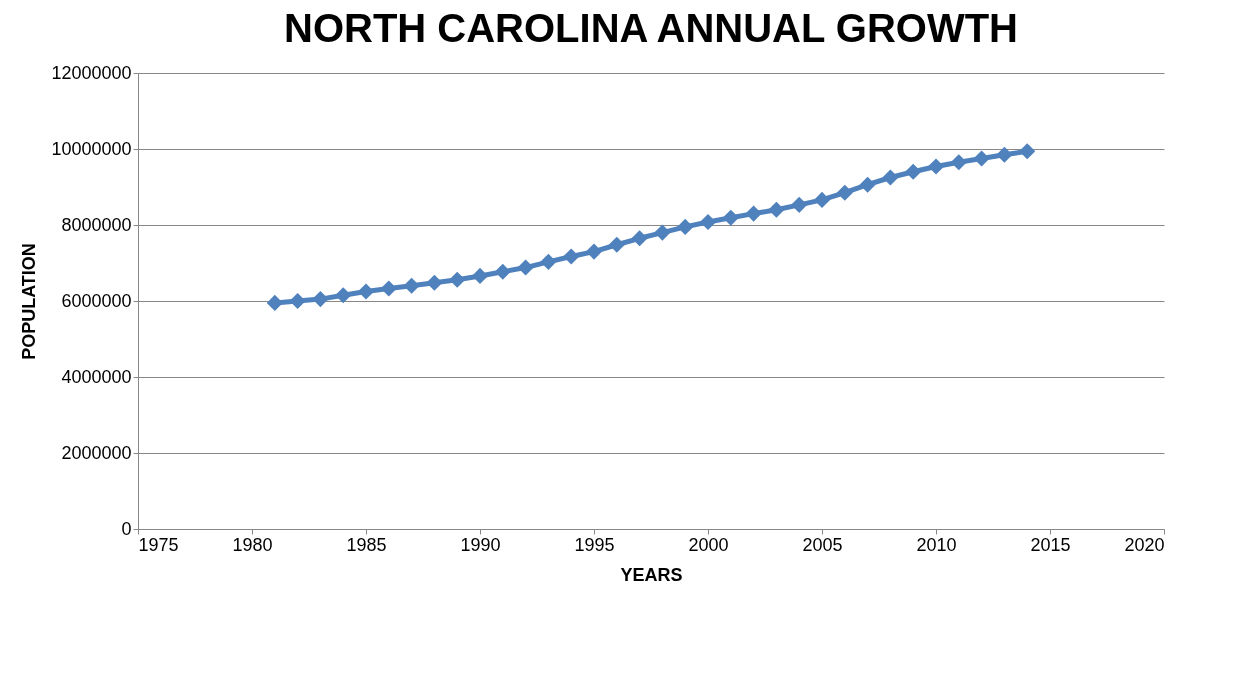  Describe the element at coordinates (158, 544) in the screenshot. I see `x-tick-label: 1975` at that location.